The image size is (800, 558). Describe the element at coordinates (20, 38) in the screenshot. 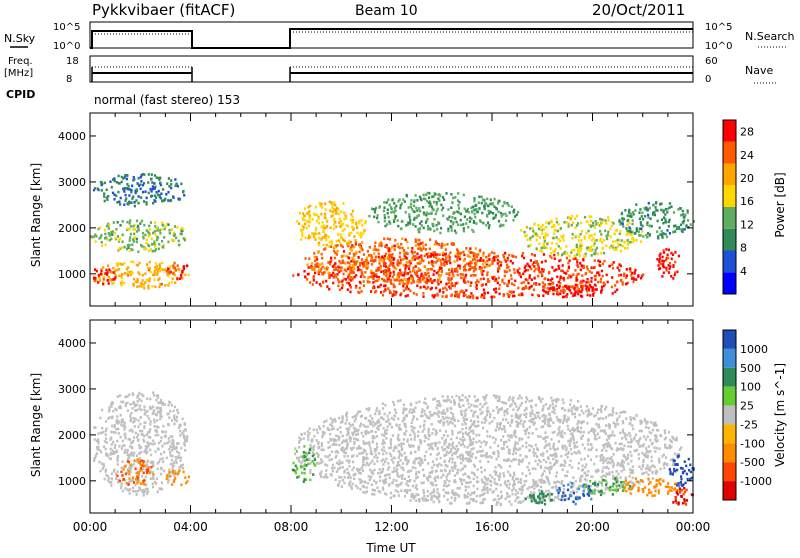

I see `noise-left-label: N.Sky` at that location.